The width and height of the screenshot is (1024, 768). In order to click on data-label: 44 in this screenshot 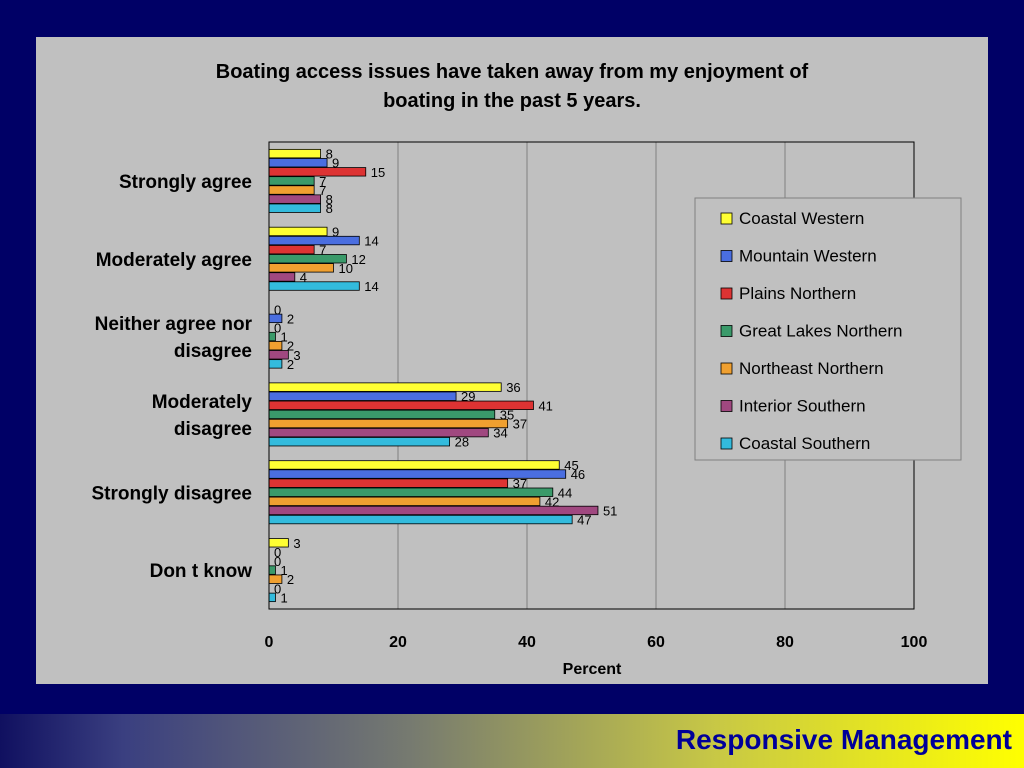, I will do `click(565, 492)`.